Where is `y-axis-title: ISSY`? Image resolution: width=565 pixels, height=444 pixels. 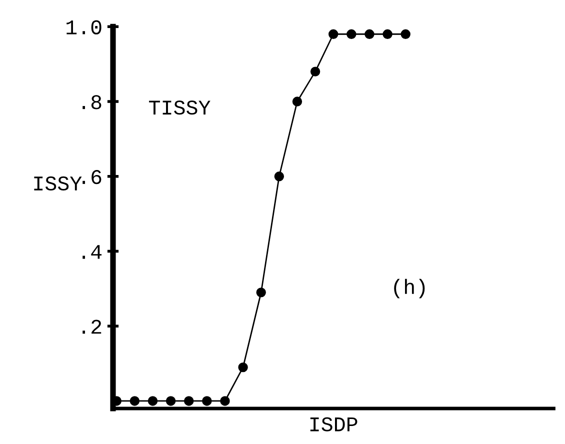
y-axis-title: ISSY is located at coordinates (58, 183).